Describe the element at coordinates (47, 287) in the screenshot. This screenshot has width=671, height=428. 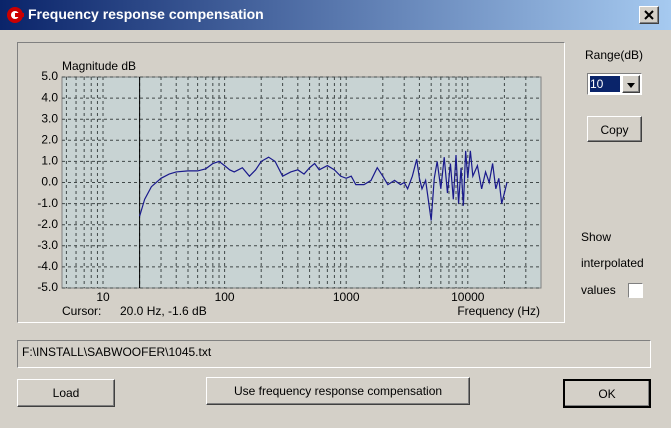
I see `y-tick-label: -5.0` at that location.